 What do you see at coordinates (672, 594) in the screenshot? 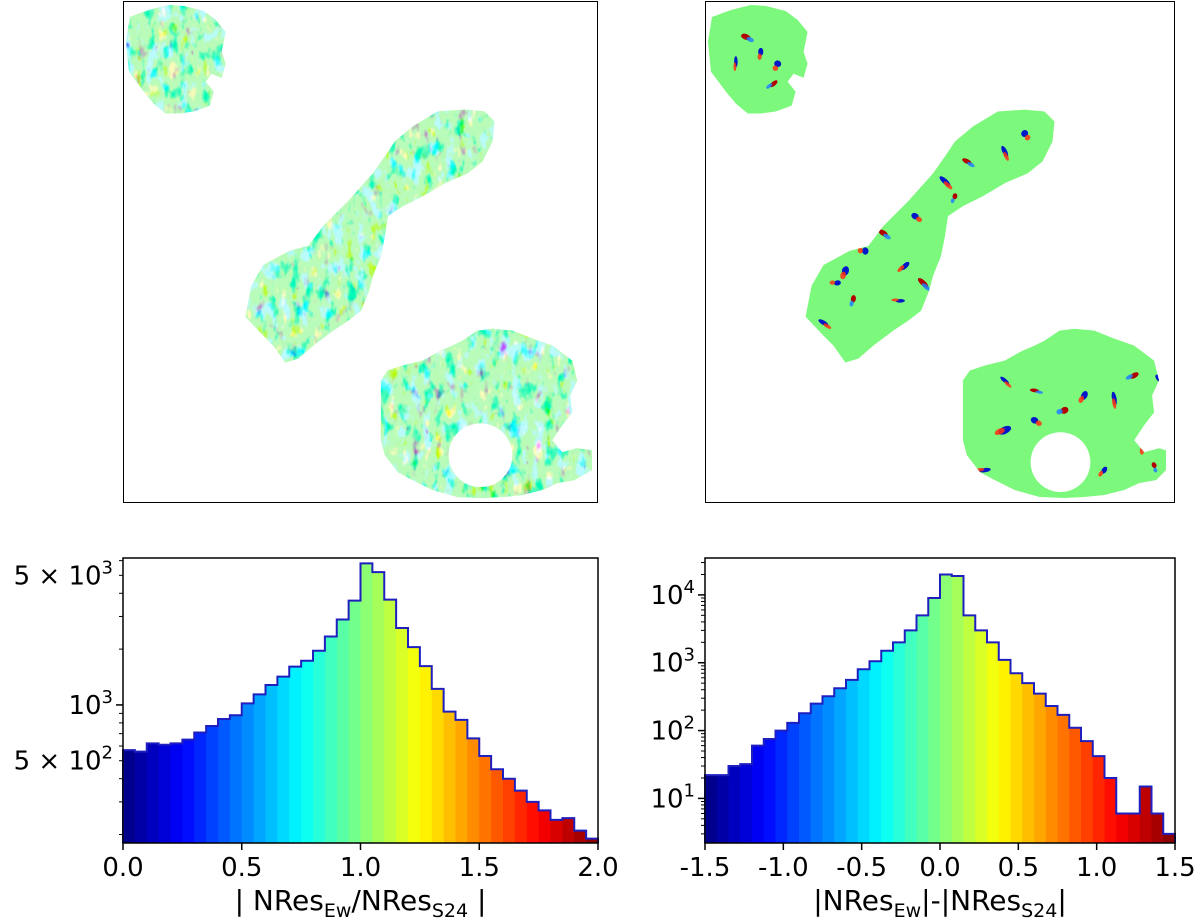
I see `y-tick-label: 10⁴` at bounding box center [672, 594].